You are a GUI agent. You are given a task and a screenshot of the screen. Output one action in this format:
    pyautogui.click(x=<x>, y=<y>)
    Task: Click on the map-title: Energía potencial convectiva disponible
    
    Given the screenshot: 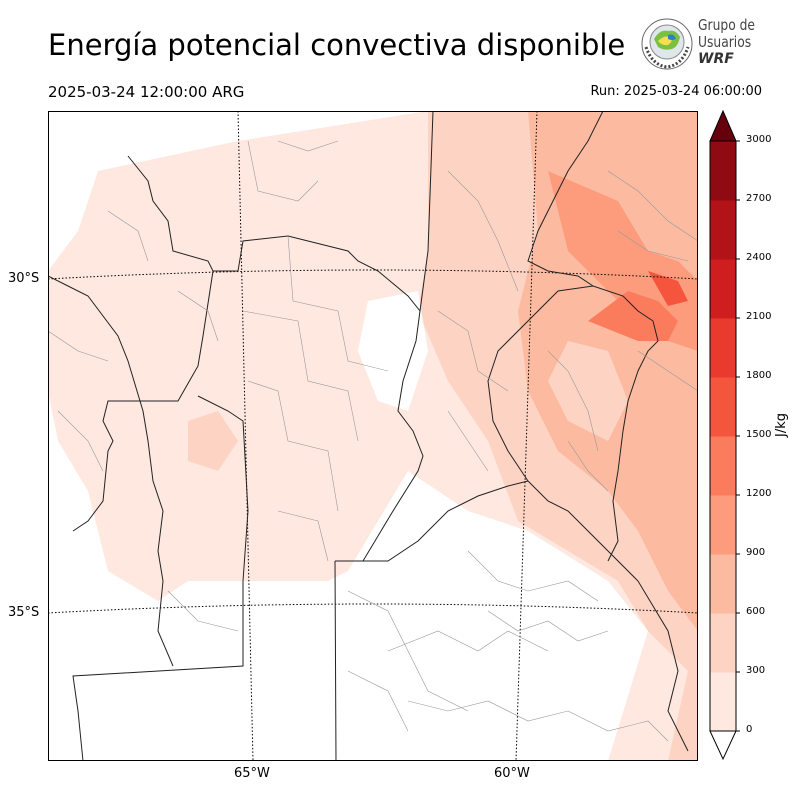 What is the action you would take?
    pyautogui.click(x=337, y=45)
    